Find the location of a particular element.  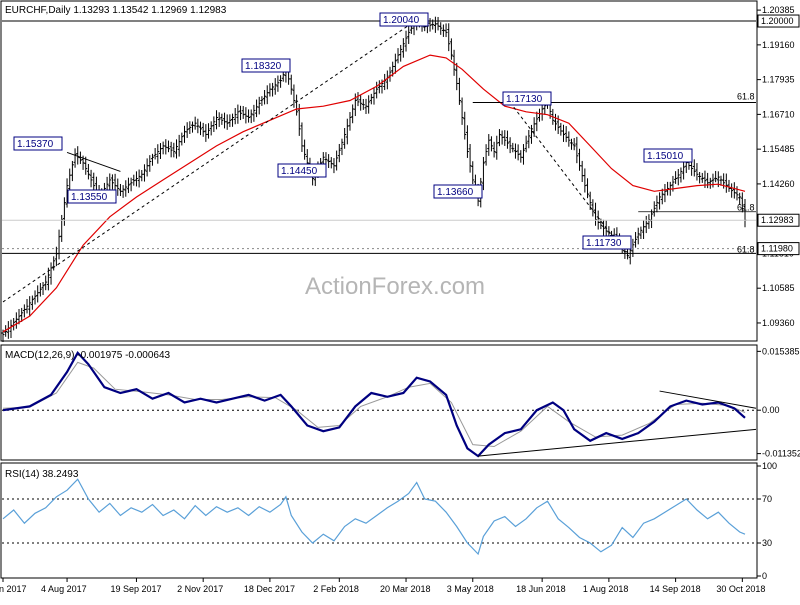

price-level-label-text: 1.18320 is located at coordinates (263, 66).